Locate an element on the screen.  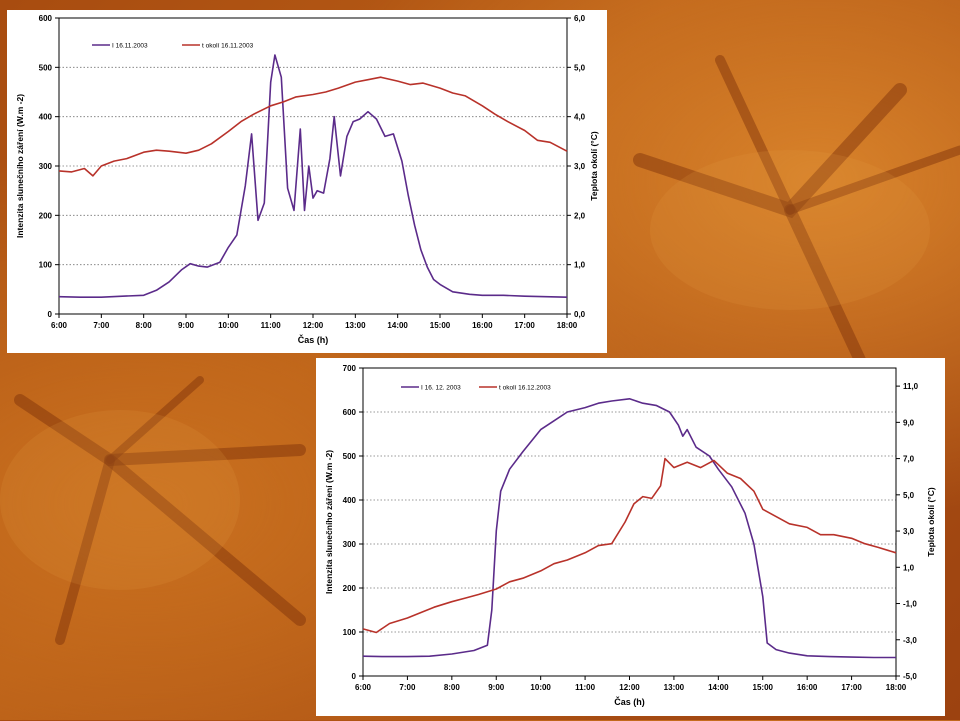
y2-tick-label: 9,0 is located at coordinates (909, 422).